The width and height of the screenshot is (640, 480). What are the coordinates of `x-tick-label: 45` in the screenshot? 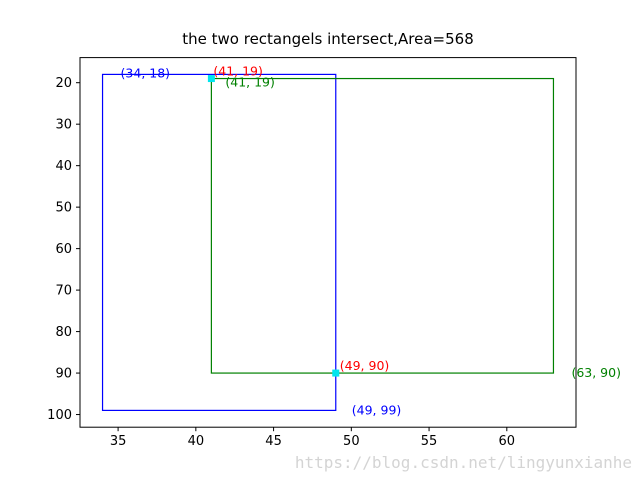 It's located at (273, 441).